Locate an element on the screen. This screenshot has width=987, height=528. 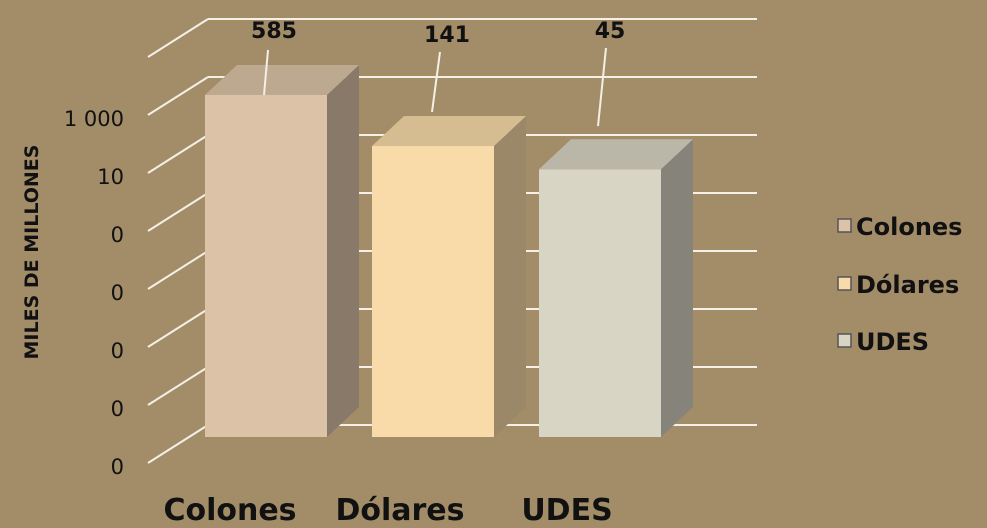
legend-swatch-colones is located at coordinates (844, 225).